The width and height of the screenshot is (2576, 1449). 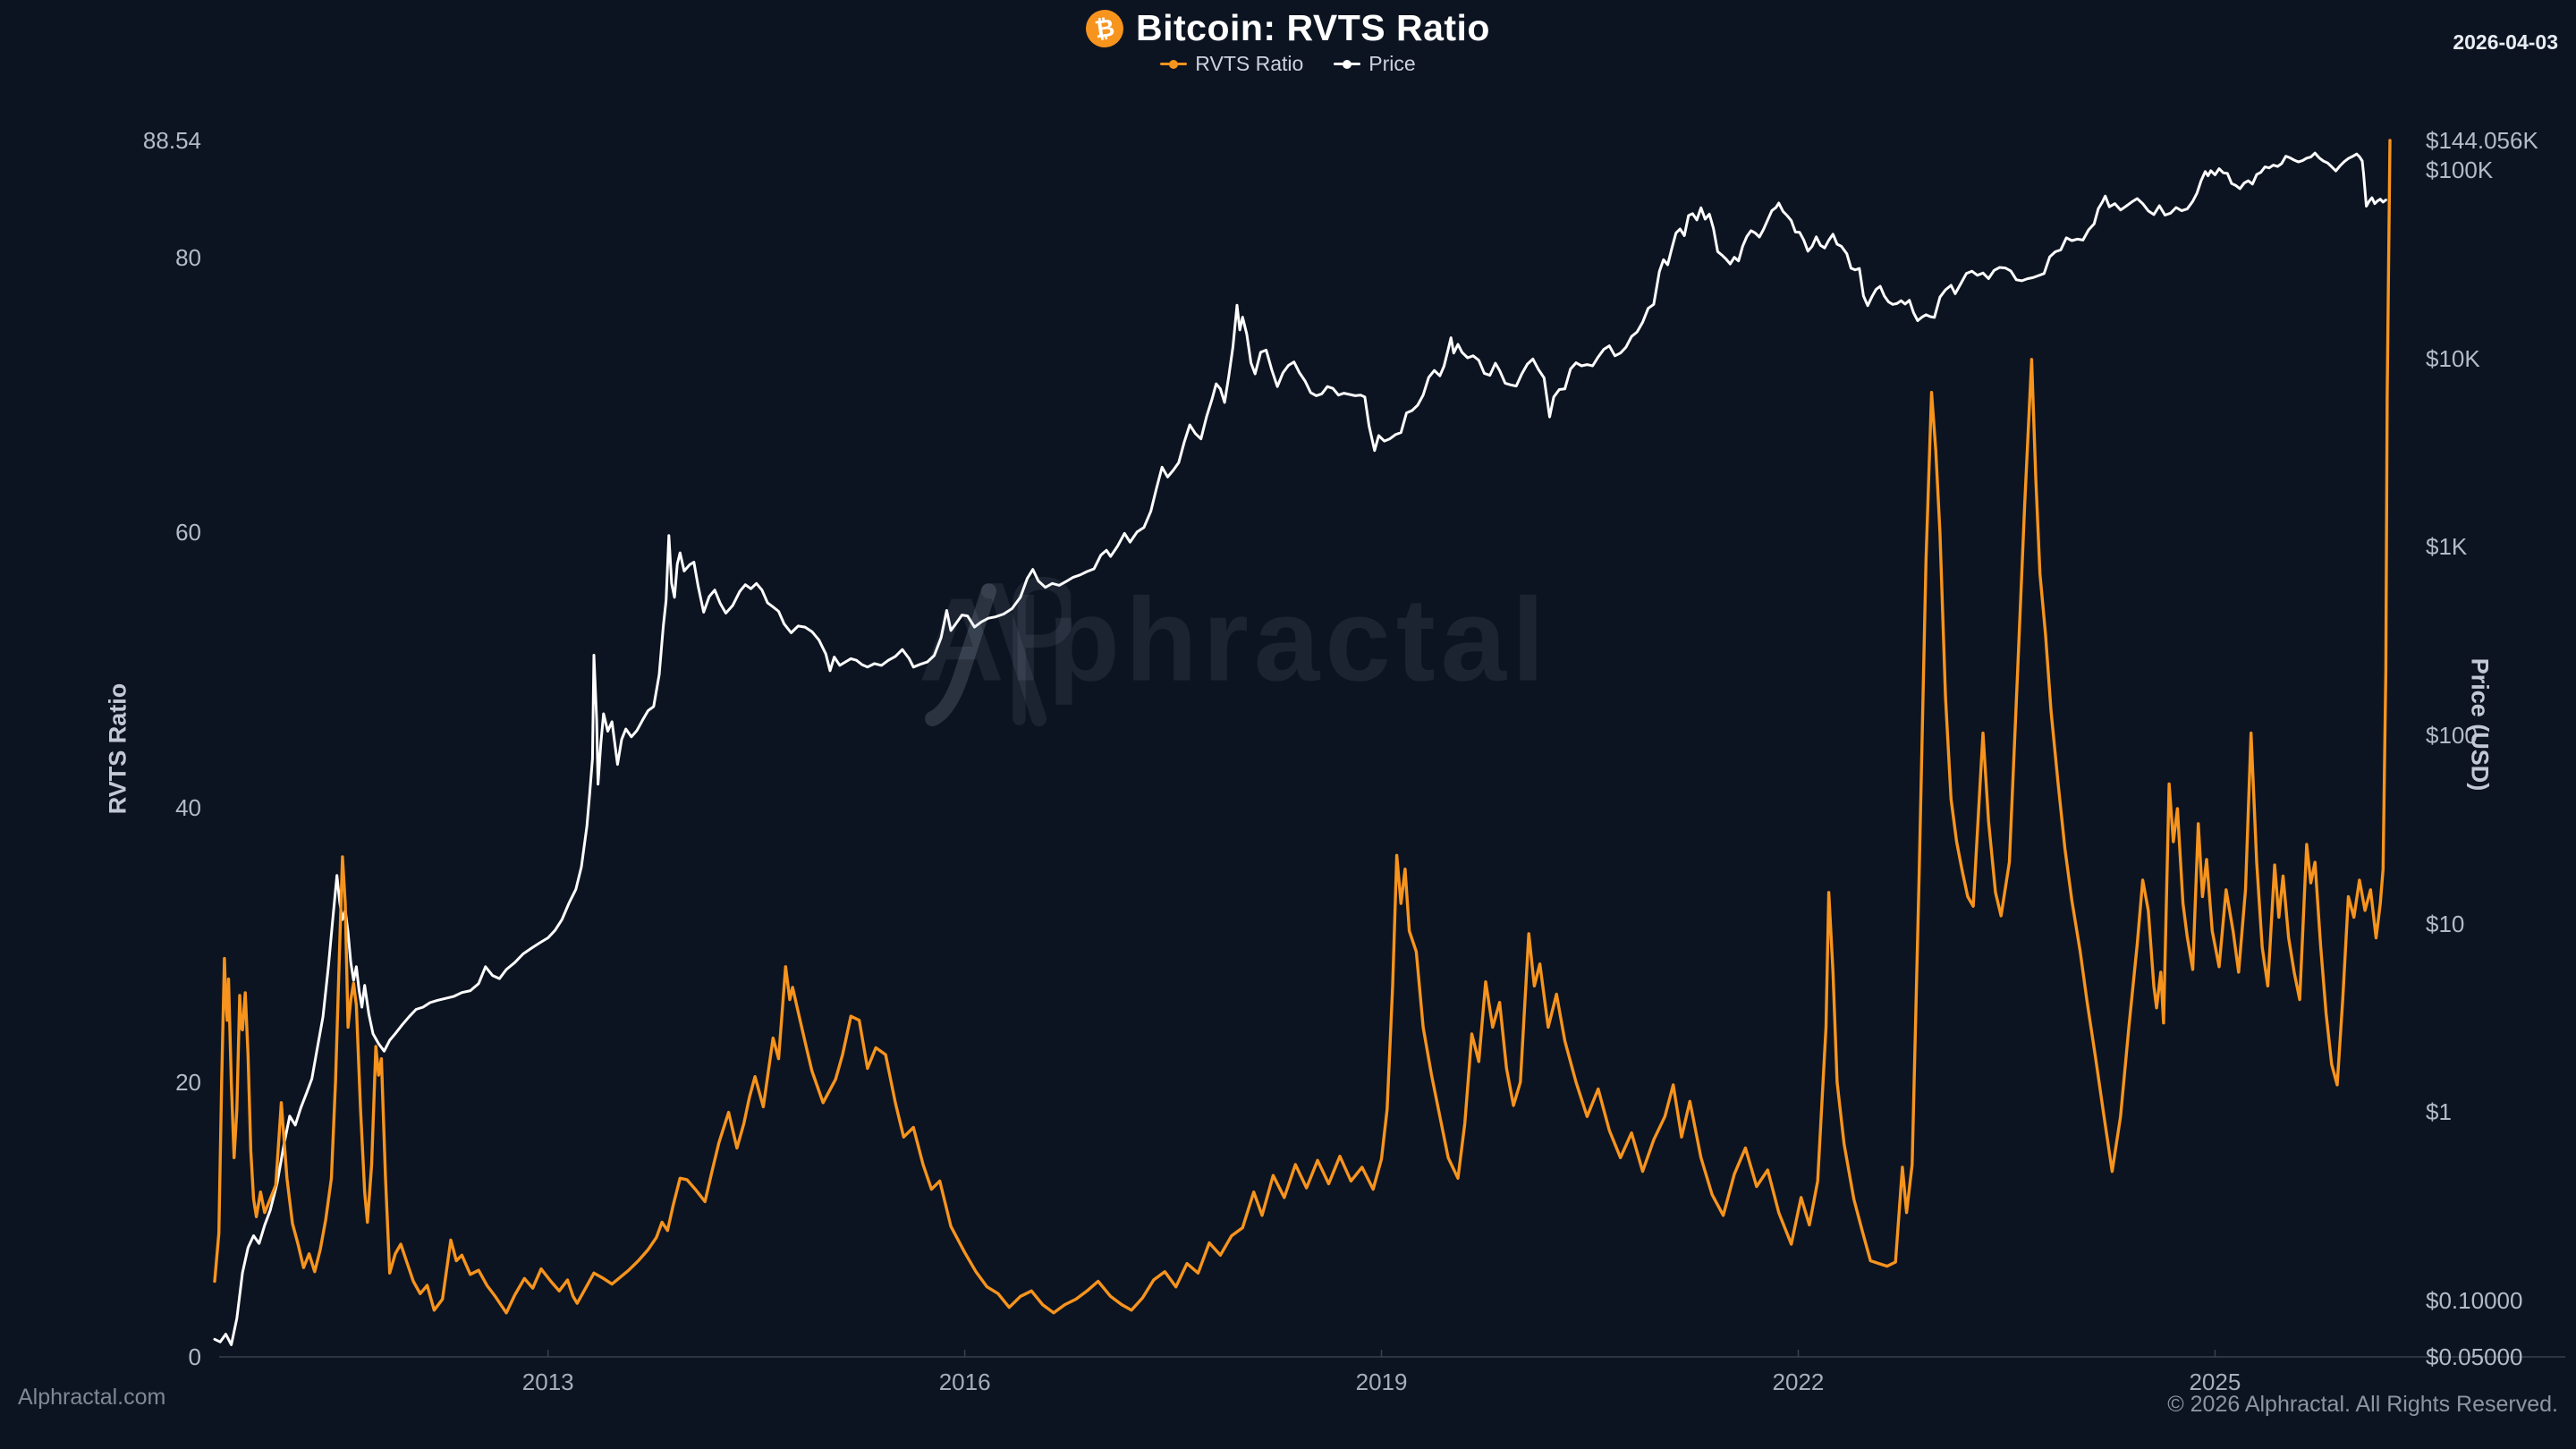 What do you see at coordinates (171, 140) in the screenshot?
I see `y-left-tick-label: 88.54` at bounding box center [171, 140].